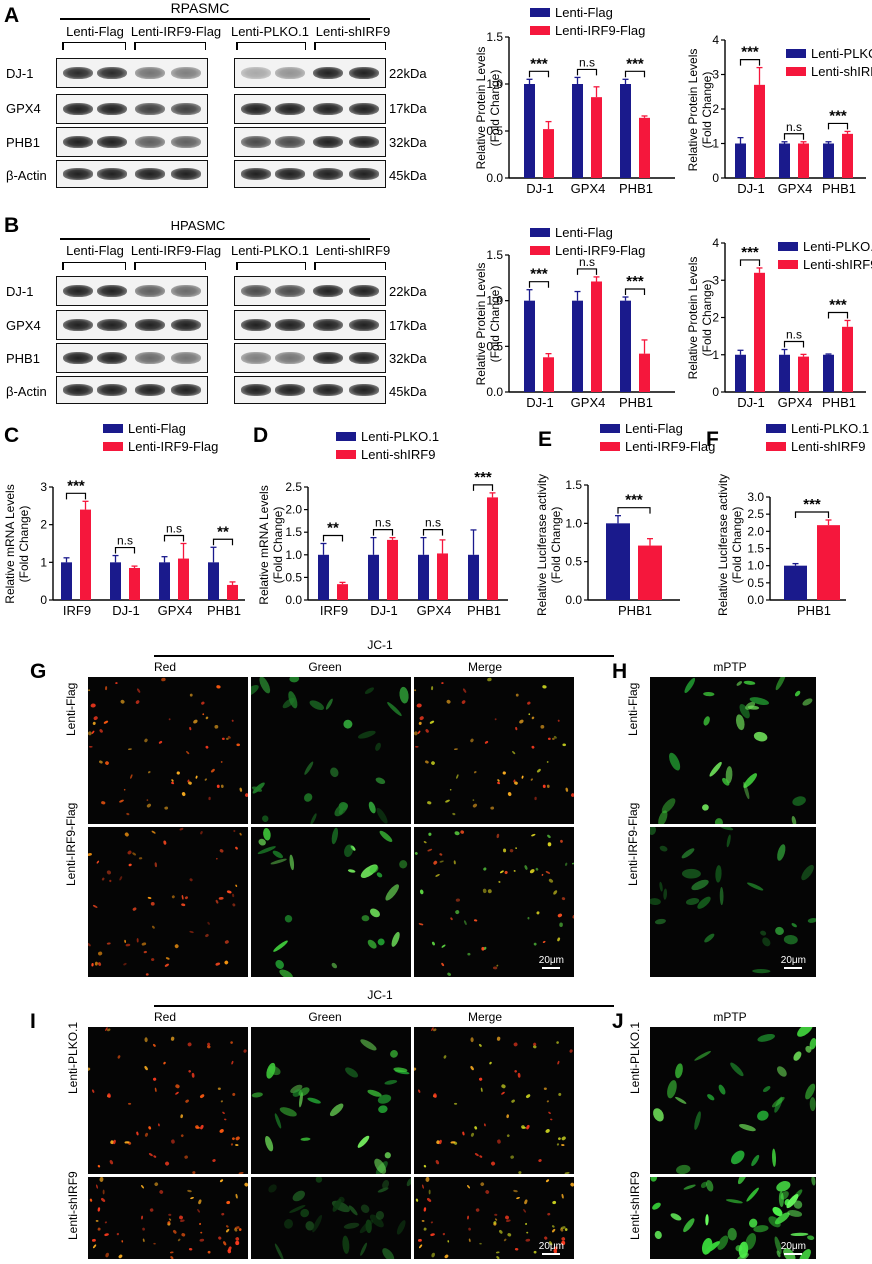 Image resolution: width=872 pixels, height=1264 pixels. Describe the element at coordinates (733, 1218) in the screenshot. I see `micrograph-mptp: 20μm` at that location.